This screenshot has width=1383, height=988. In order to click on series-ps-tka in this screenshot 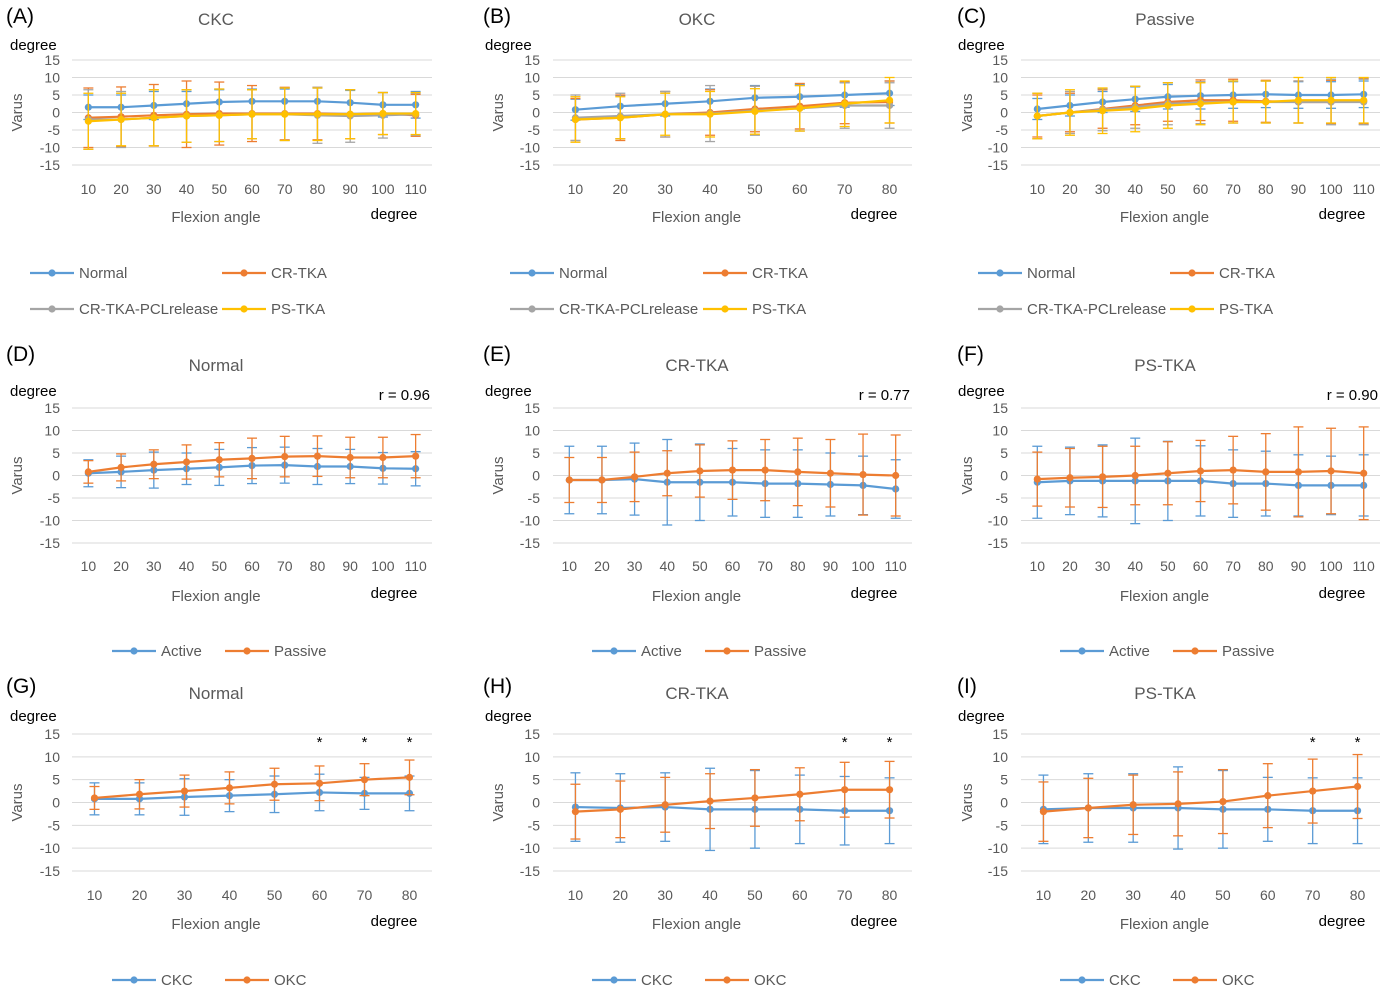, I will do `click(1200, 108)`.